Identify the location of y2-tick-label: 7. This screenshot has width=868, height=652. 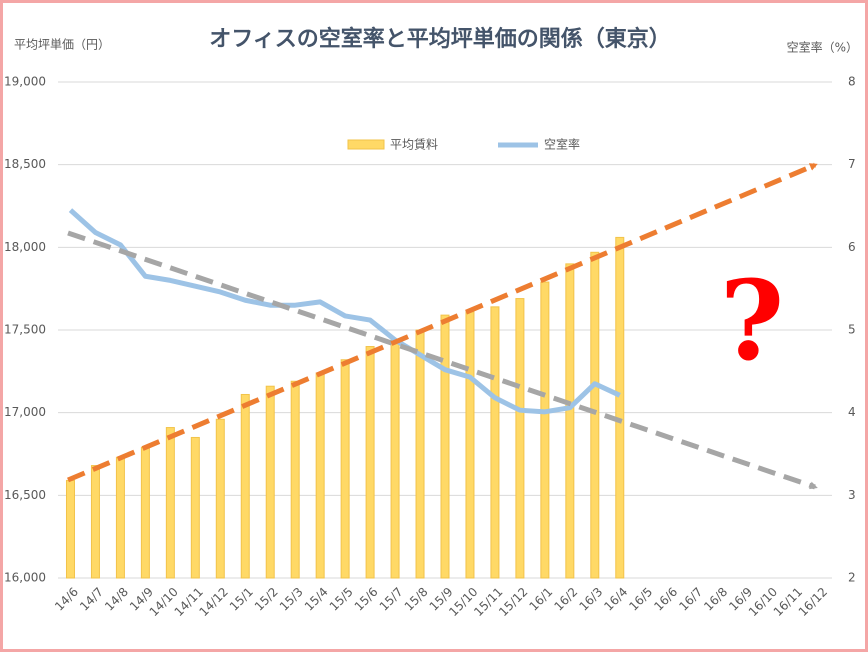
(852, 164).